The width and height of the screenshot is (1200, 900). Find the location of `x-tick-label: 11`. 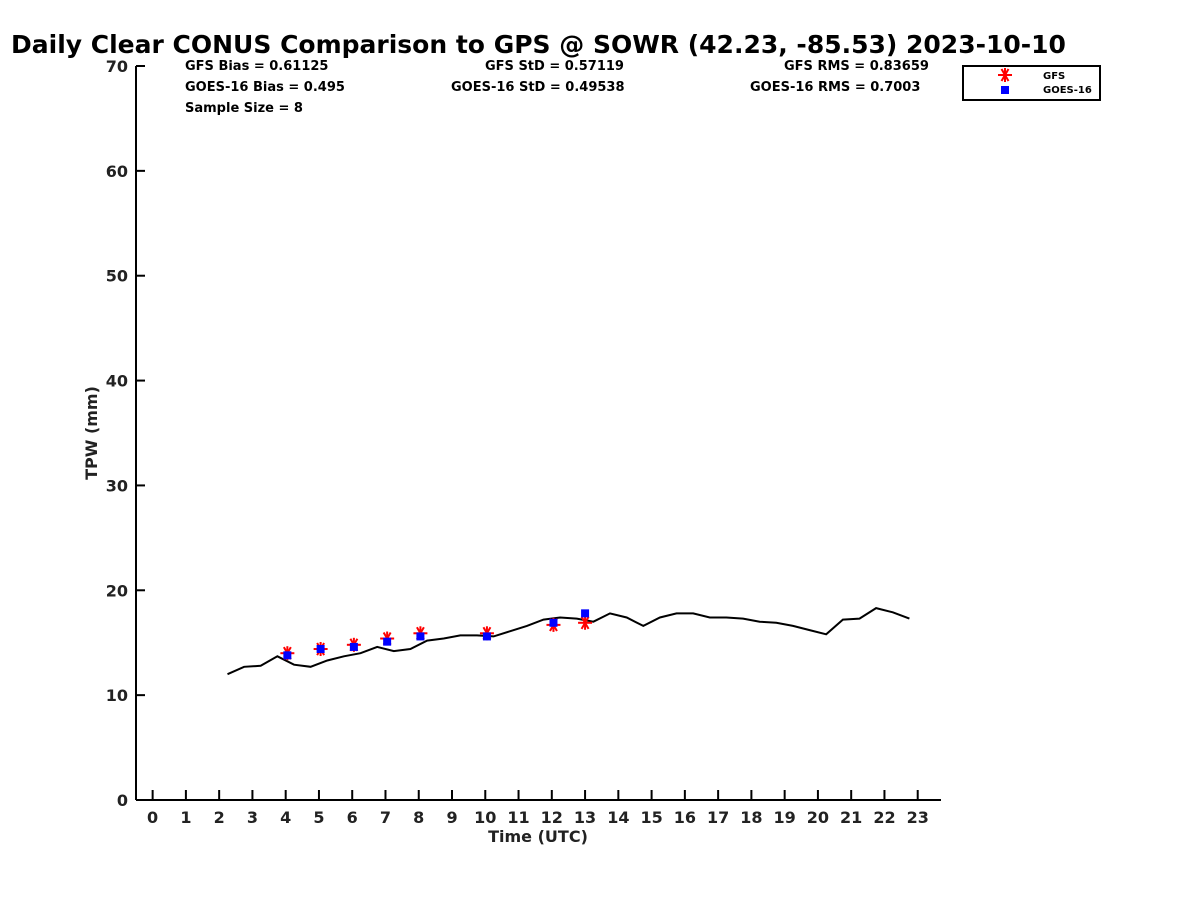

x-tick-label: 11 is located at coordinates (518, 817).